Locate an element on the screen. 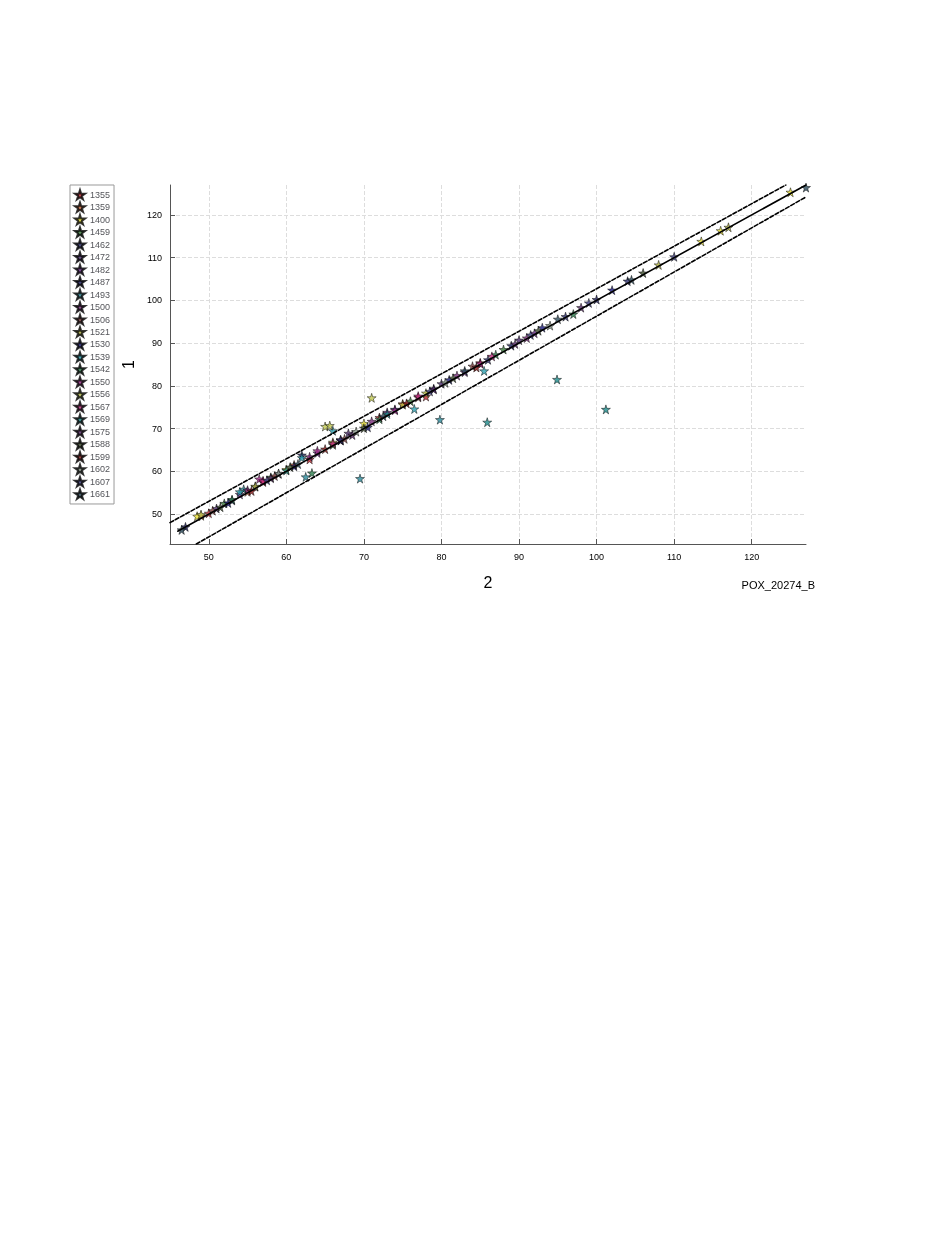 This screenshot has width=950, height=1260. y-axis-title: 1 is located at coordinates (128, 364).